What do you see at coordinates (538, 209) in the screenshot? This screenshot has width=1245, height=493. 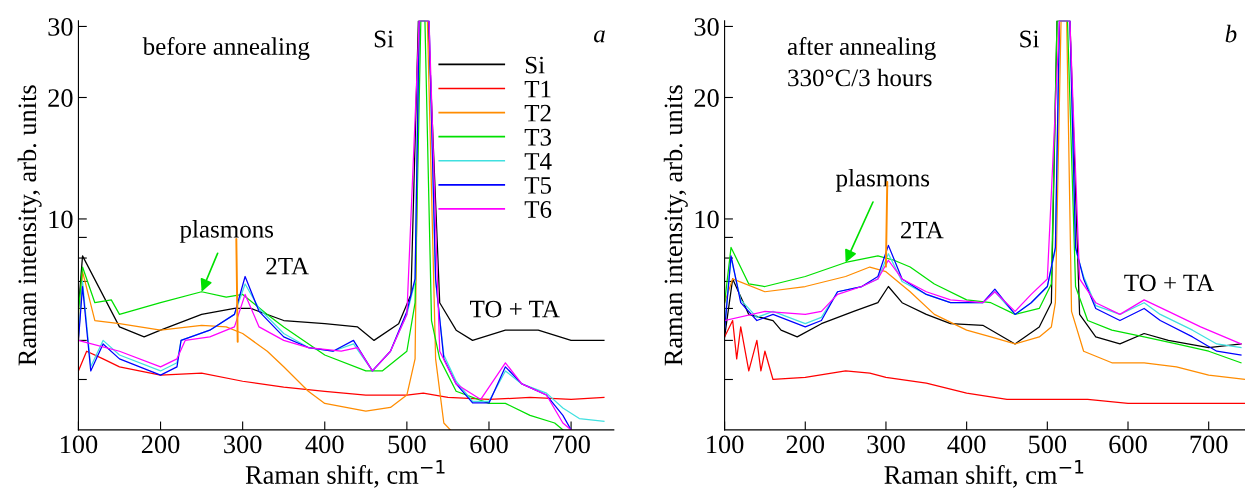 I see `legend-label: T6` at bounding box center [538, 209].